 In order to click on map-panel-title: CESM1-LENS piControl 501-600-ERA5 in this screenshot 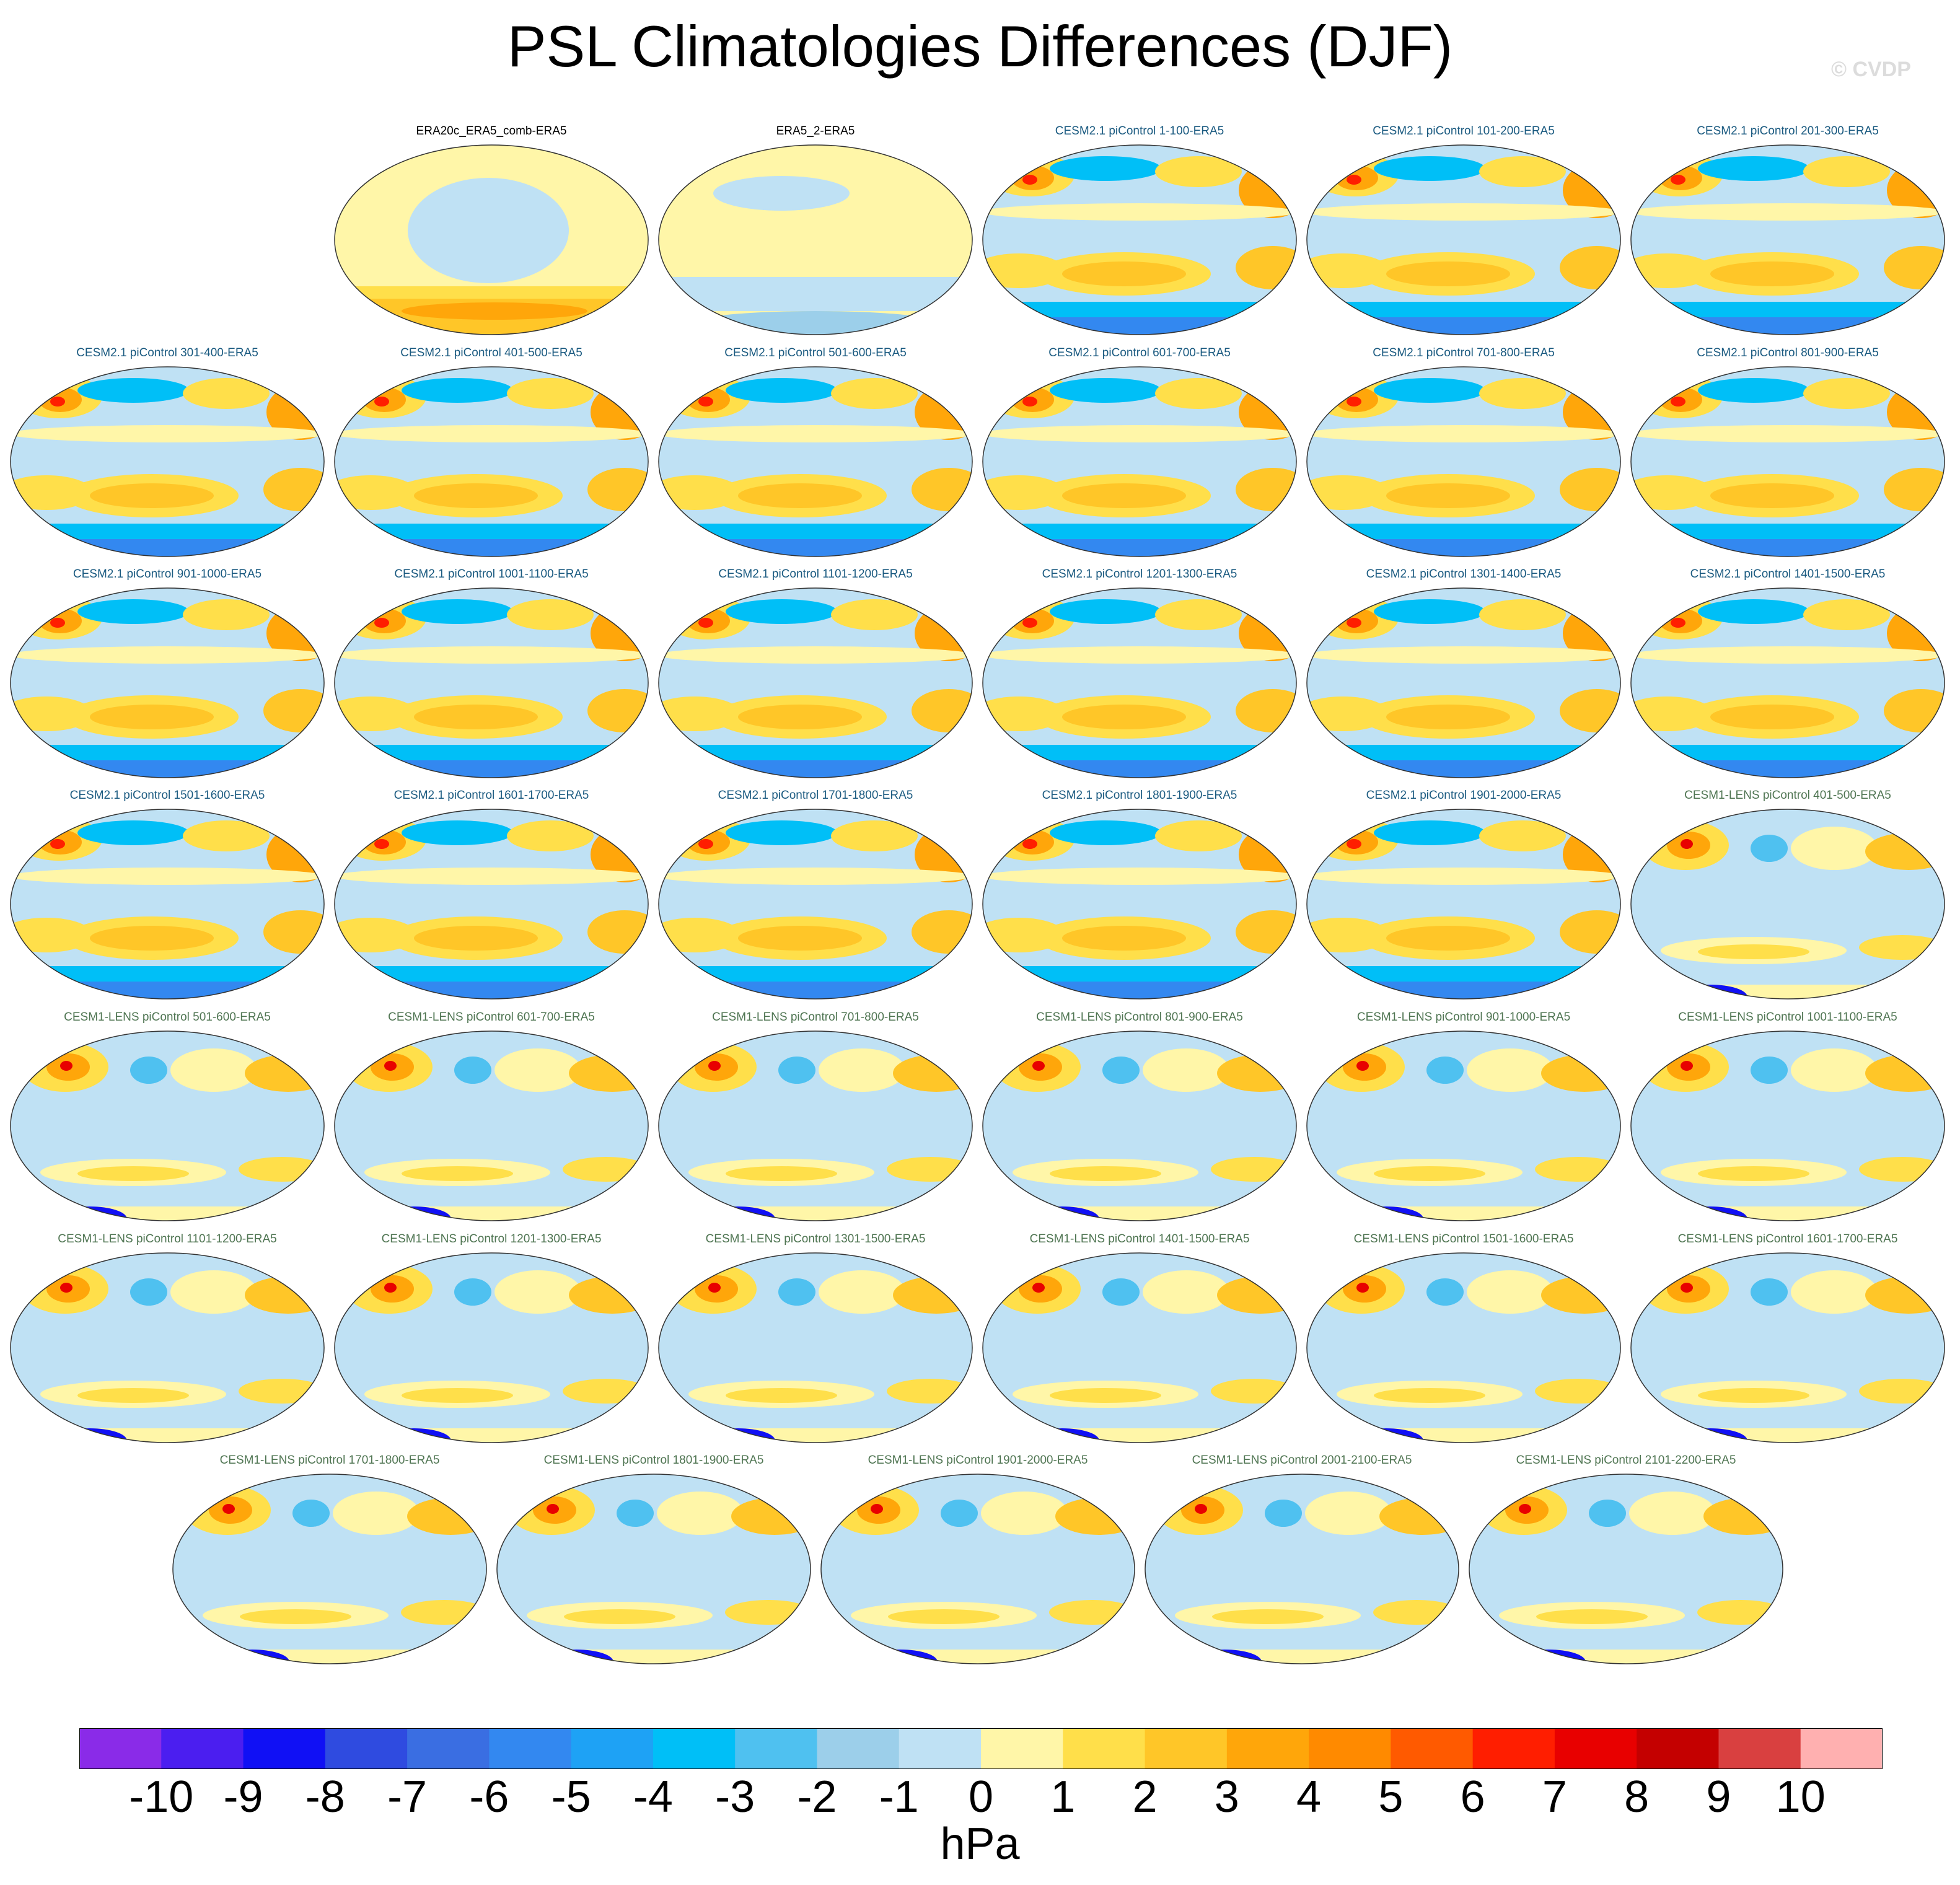, I will do `click(167, 1017)`.